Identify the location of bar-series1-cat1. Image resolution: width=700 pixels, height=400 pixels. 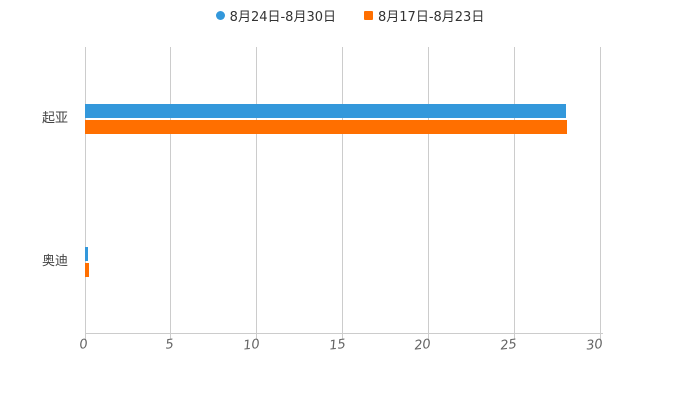
(325, 110).